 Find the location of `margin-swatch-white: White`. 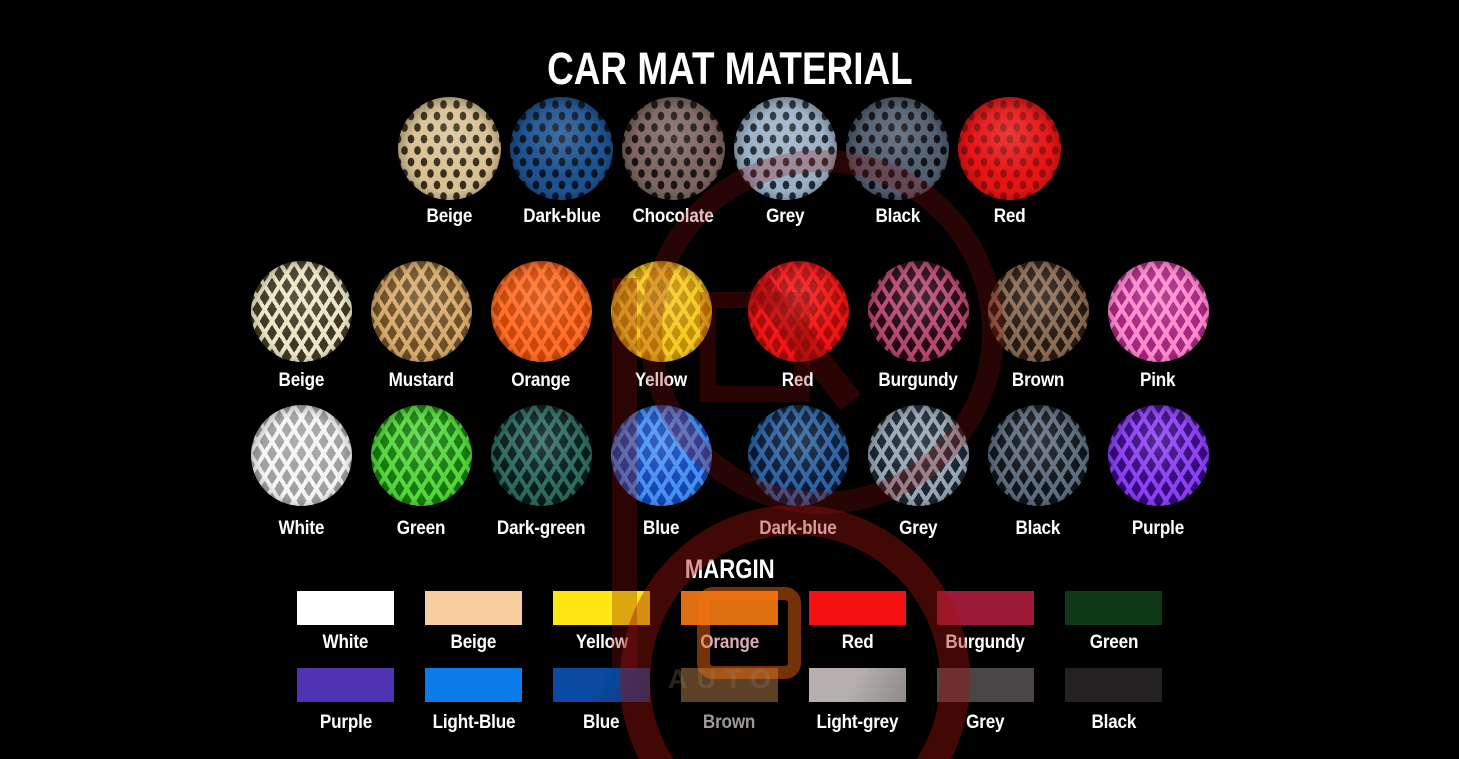

margin-swatch-white: White is located at coordinates (345, 622).